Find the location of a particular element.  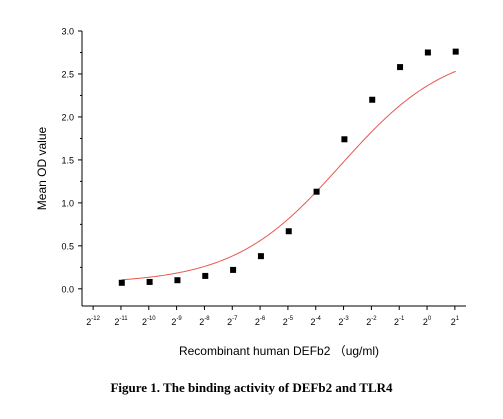

x-tick-label: 2-12 is located at coordinates (93, 321).